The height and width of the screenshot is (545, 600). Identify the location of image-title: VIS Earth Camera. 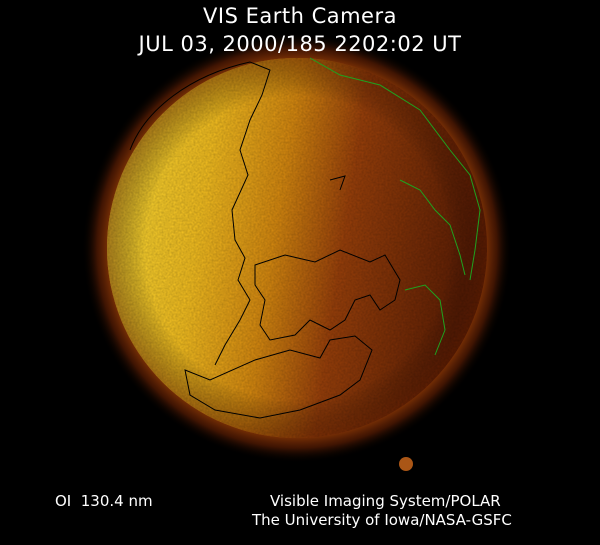
(300, 16).